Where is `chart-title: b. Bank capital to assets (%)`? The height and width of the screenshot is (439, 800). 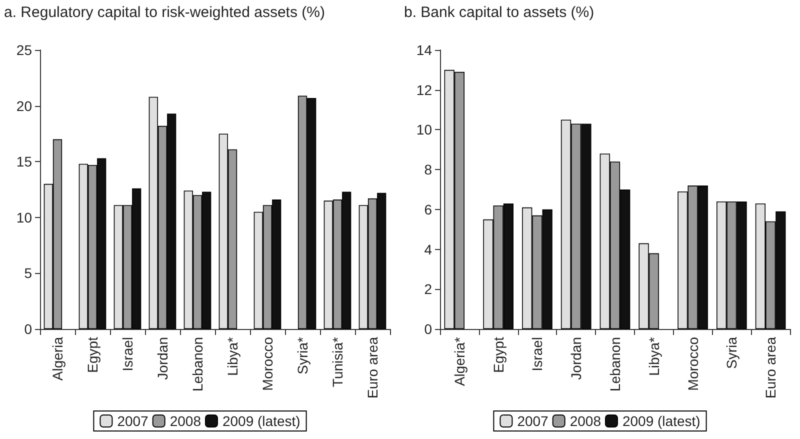 chart-title: b. Bank capital to assets (%) is located at coordinates (500, 13).